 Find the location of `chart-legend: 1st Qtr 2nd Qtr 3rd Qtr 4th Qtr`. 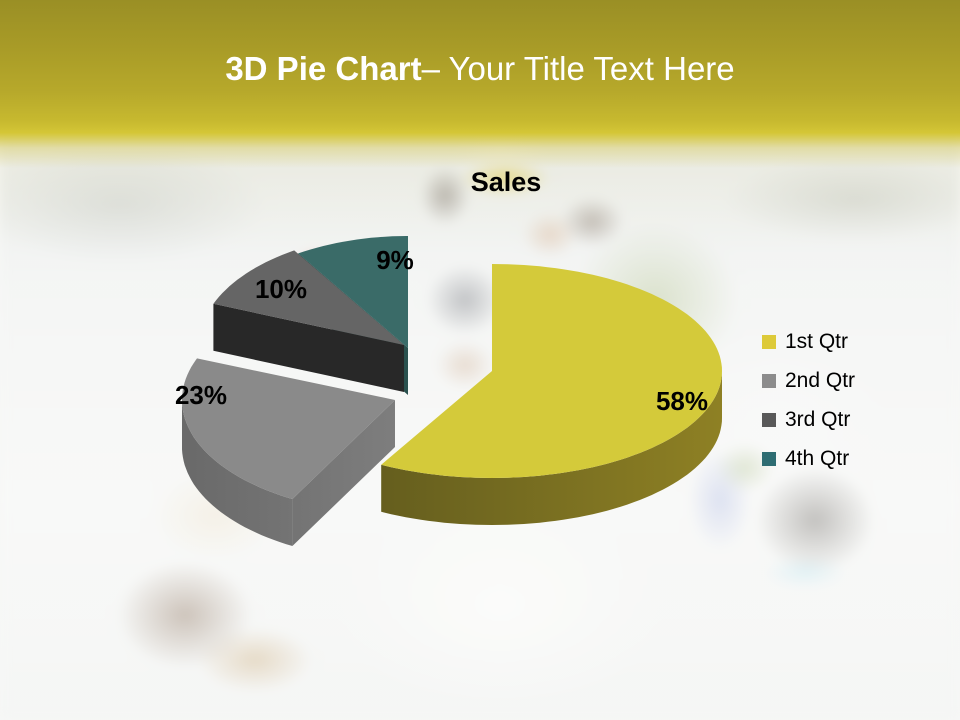

chart-legend: 1st Qtr 2nd Qtr 3rd Qtr 4th Qtr is located at coordinates (808, 409).